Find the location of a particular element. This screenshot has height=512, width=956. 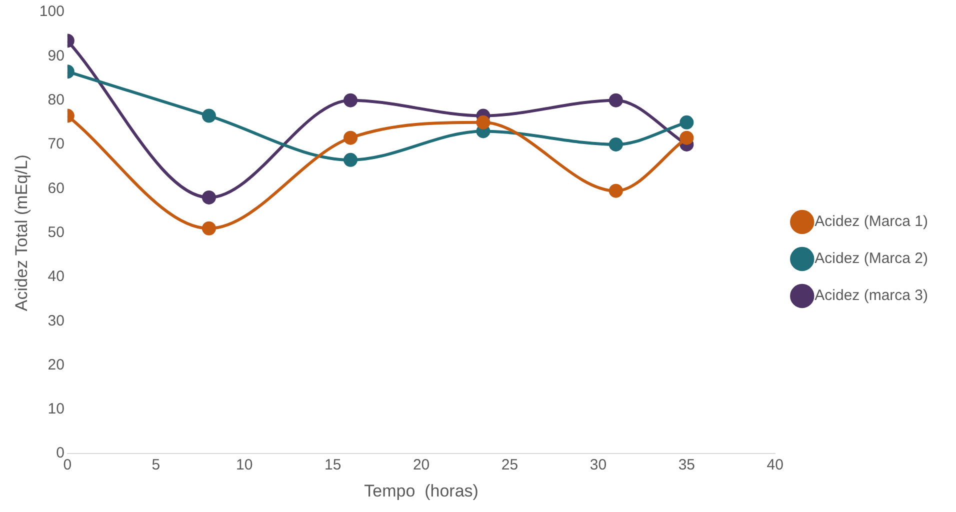

x-tick-label: 20 is located at coordinates (421, 465).